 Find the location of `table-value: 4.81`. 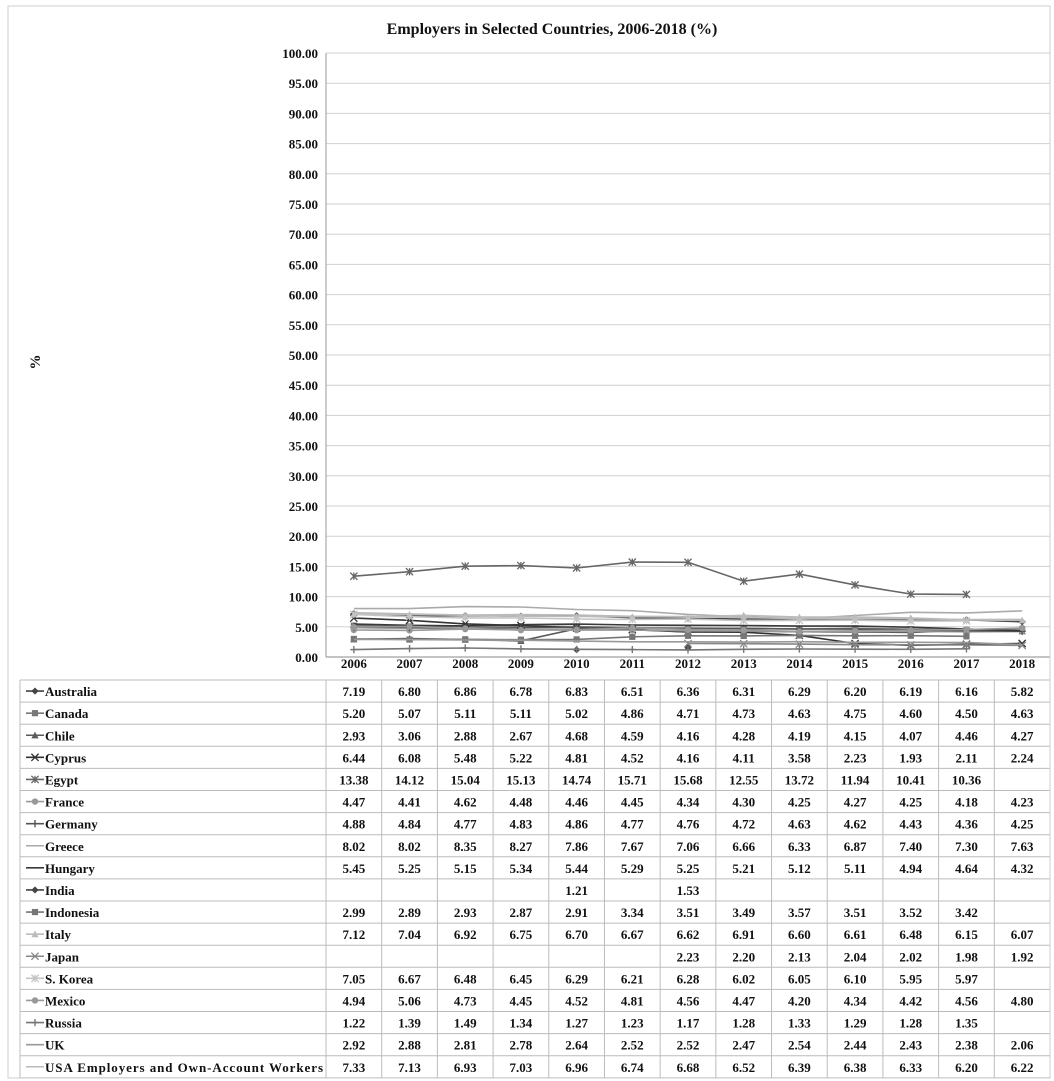

table-value: 4.81 is located at coordinates (576, 757).